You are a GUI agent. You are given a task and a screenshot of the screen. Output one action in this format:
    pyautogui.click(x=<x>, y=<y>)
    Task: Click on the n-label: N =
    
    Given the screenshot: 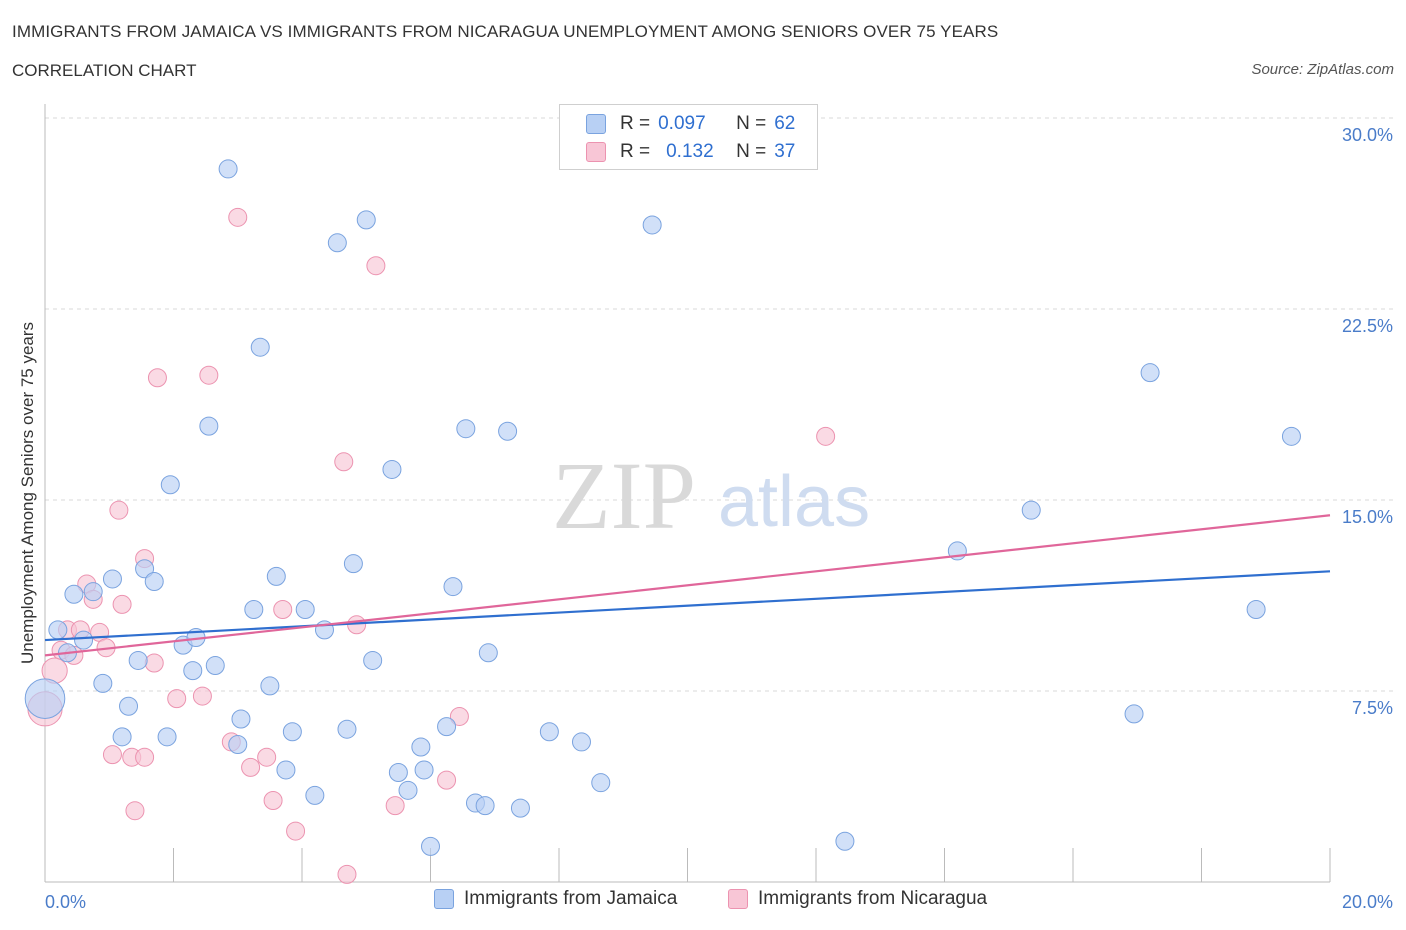 What is the action you would take?
    pyautogui.click(x=751, y=123)
    